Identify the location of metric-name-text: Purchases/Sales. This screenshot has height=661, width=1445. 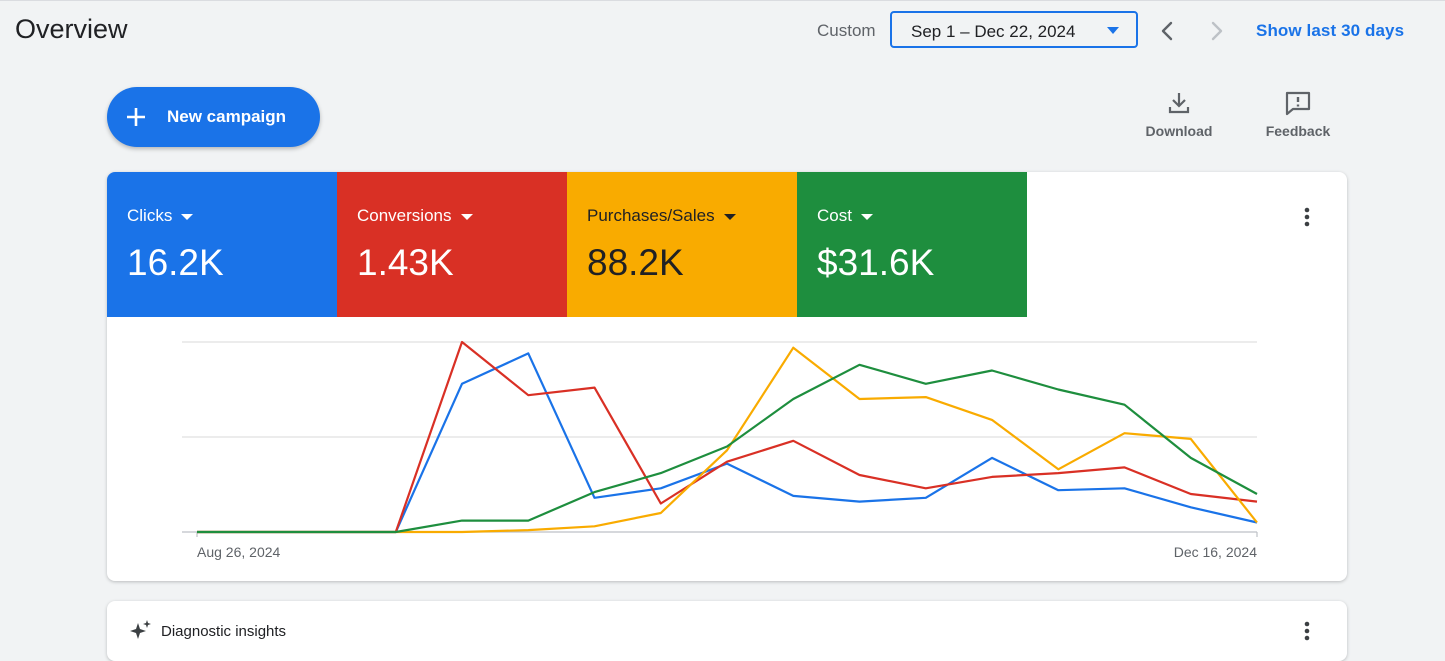
(651, 215).